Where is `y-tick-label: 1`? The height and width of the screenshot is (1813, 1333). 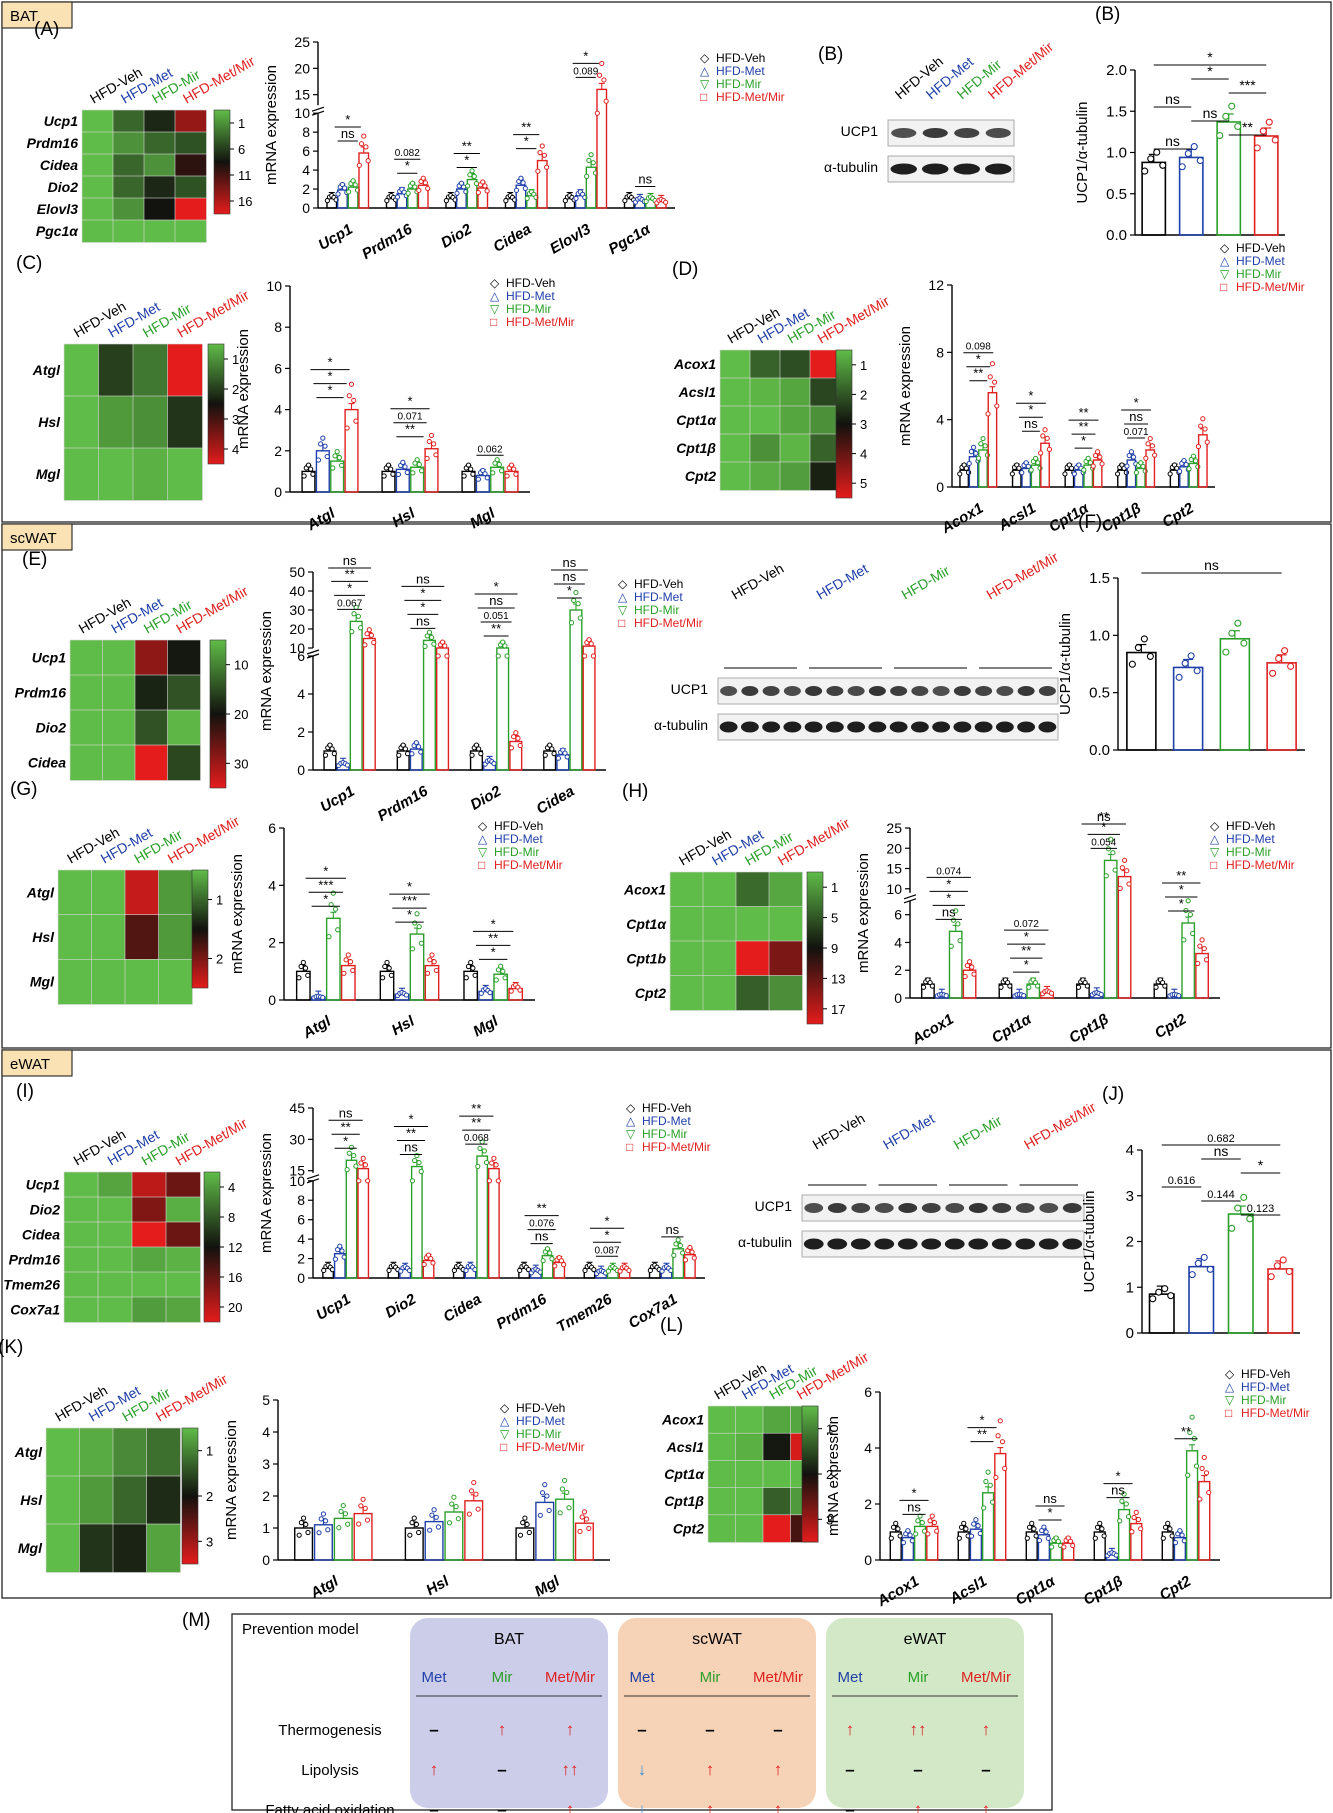 y-tick-label: 1 is located at coordinates (1130, 1287).